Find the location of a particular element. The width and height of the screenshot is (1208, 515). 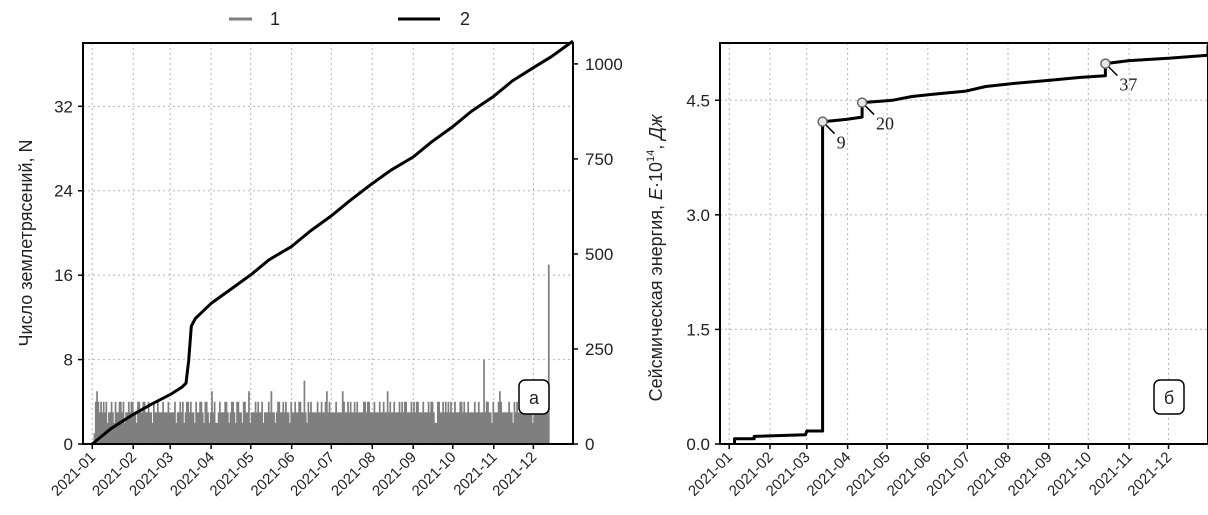

chart-b-annotations: 9 20 37 is located at coordinates (977, 105).